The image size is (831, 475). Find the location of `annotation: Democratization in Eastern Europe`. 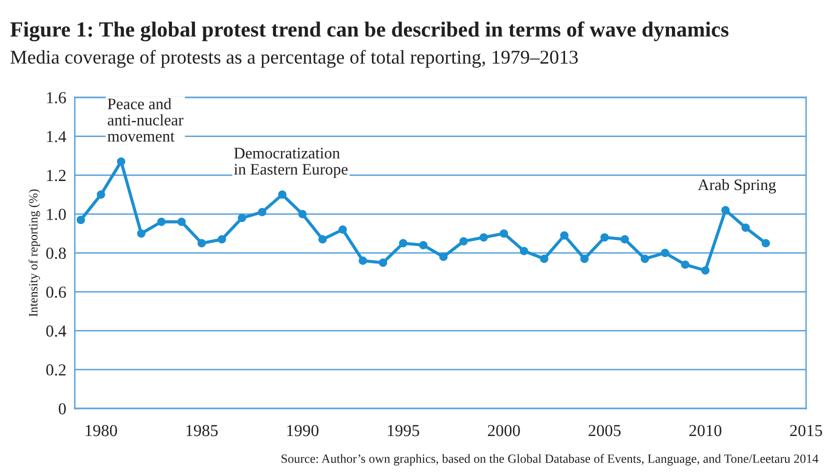

annotation: Democratization in Eastern Europe is located at coordinates (291, 163).